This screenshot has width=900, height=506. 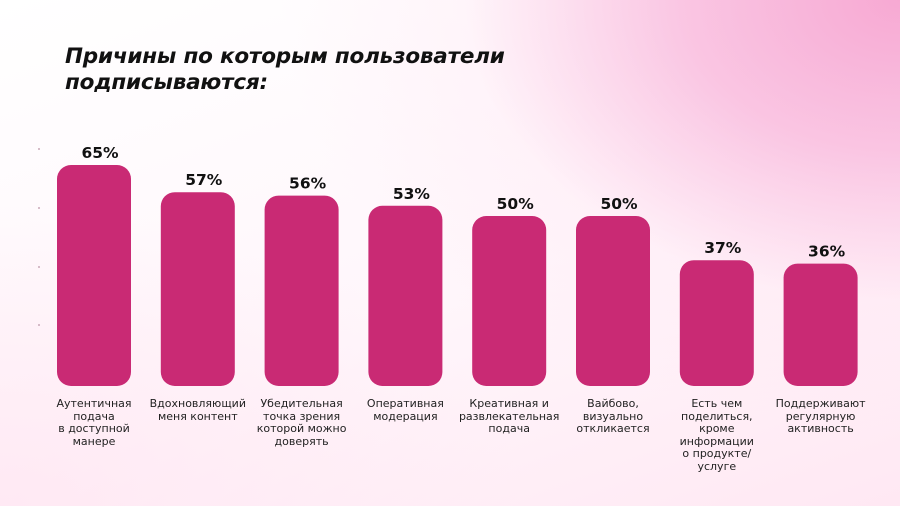 What do you see at coordinates (197, 410) in the screenshot?
I see `category-label-2: Вдохновляющий меня контент` at bounding box center [197, 410].